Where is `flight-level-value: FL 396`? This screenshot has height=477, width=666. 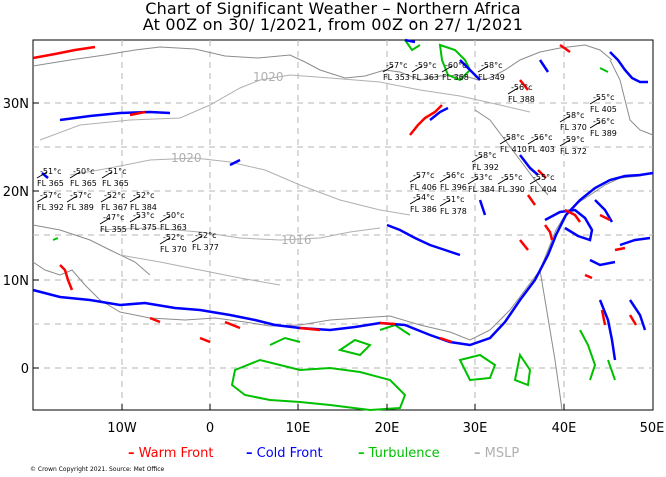 flight-level-value: FL 396 is located at coordinates (453, 187).